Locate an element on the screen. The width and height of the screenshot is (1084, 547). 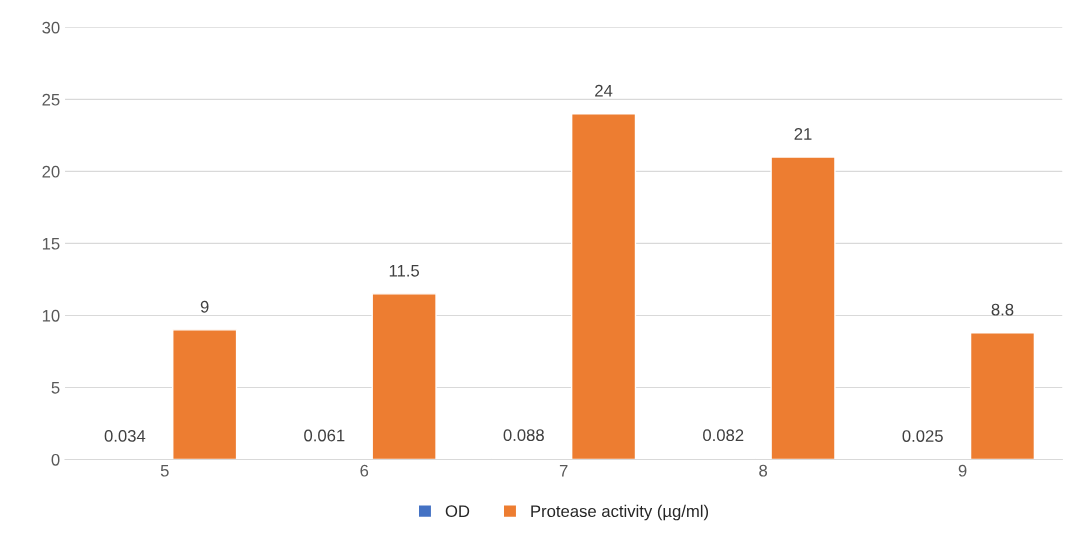
x-tick-label: 7 is located at coordinates (563, 470).